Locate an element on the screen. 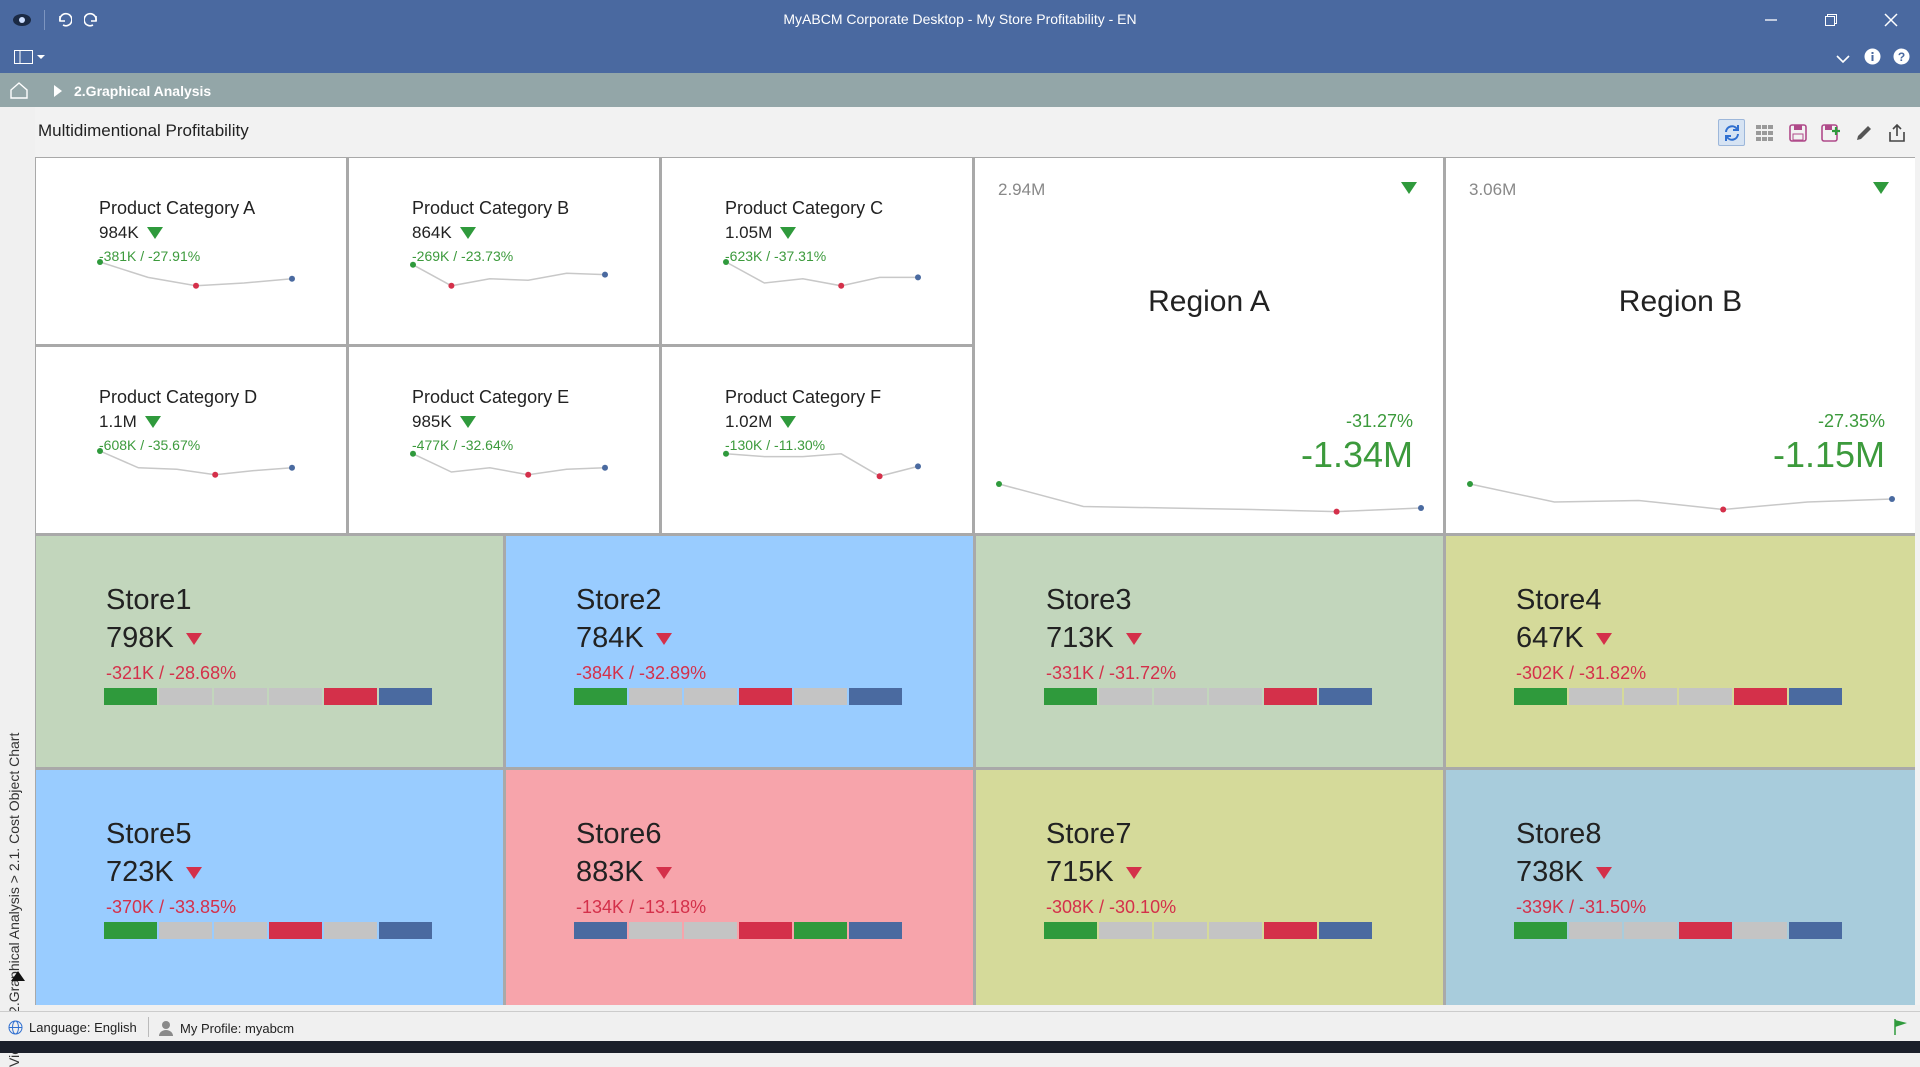 This screenshot has width=1920, height=1067. store-tile: Store2 784K -384K / -32.89% is located at coordinates (739, 651).